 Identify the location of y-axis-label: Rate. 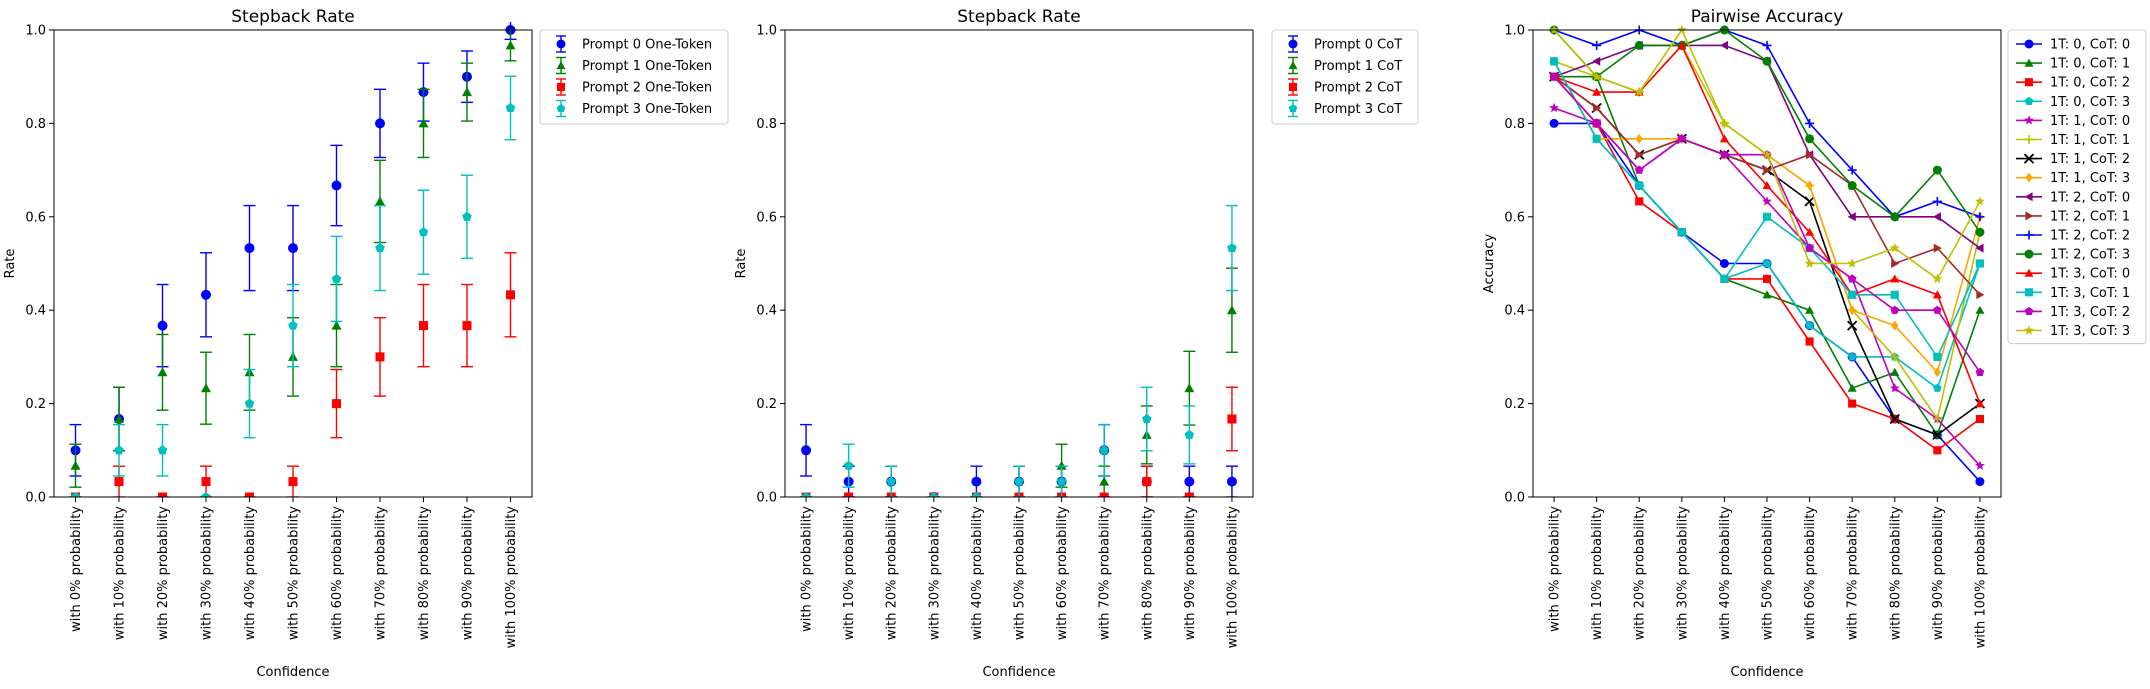
(10, 264).